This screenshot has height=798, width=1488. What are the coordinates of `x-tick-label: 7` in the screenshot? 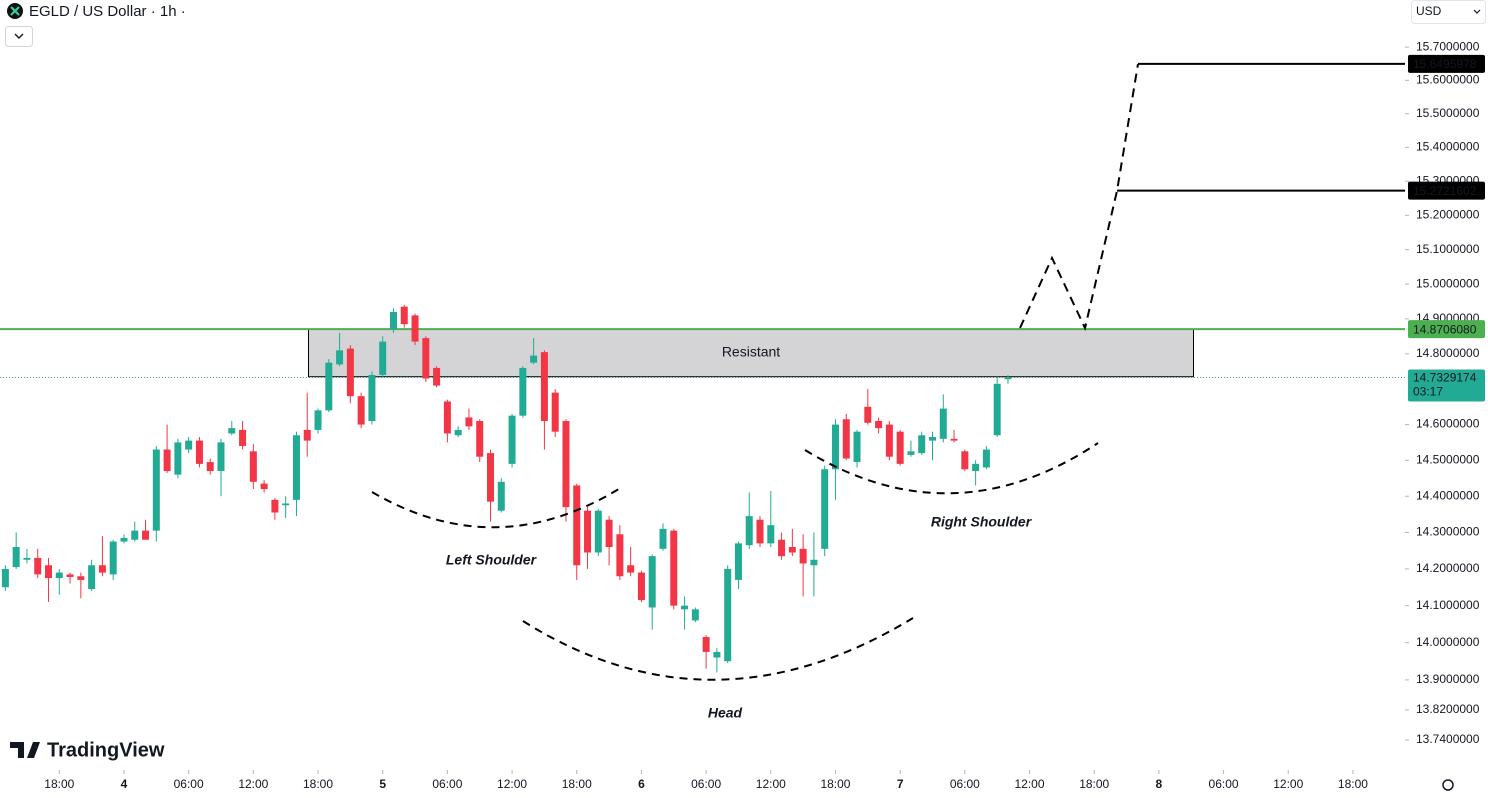 It's located at (900, 784).